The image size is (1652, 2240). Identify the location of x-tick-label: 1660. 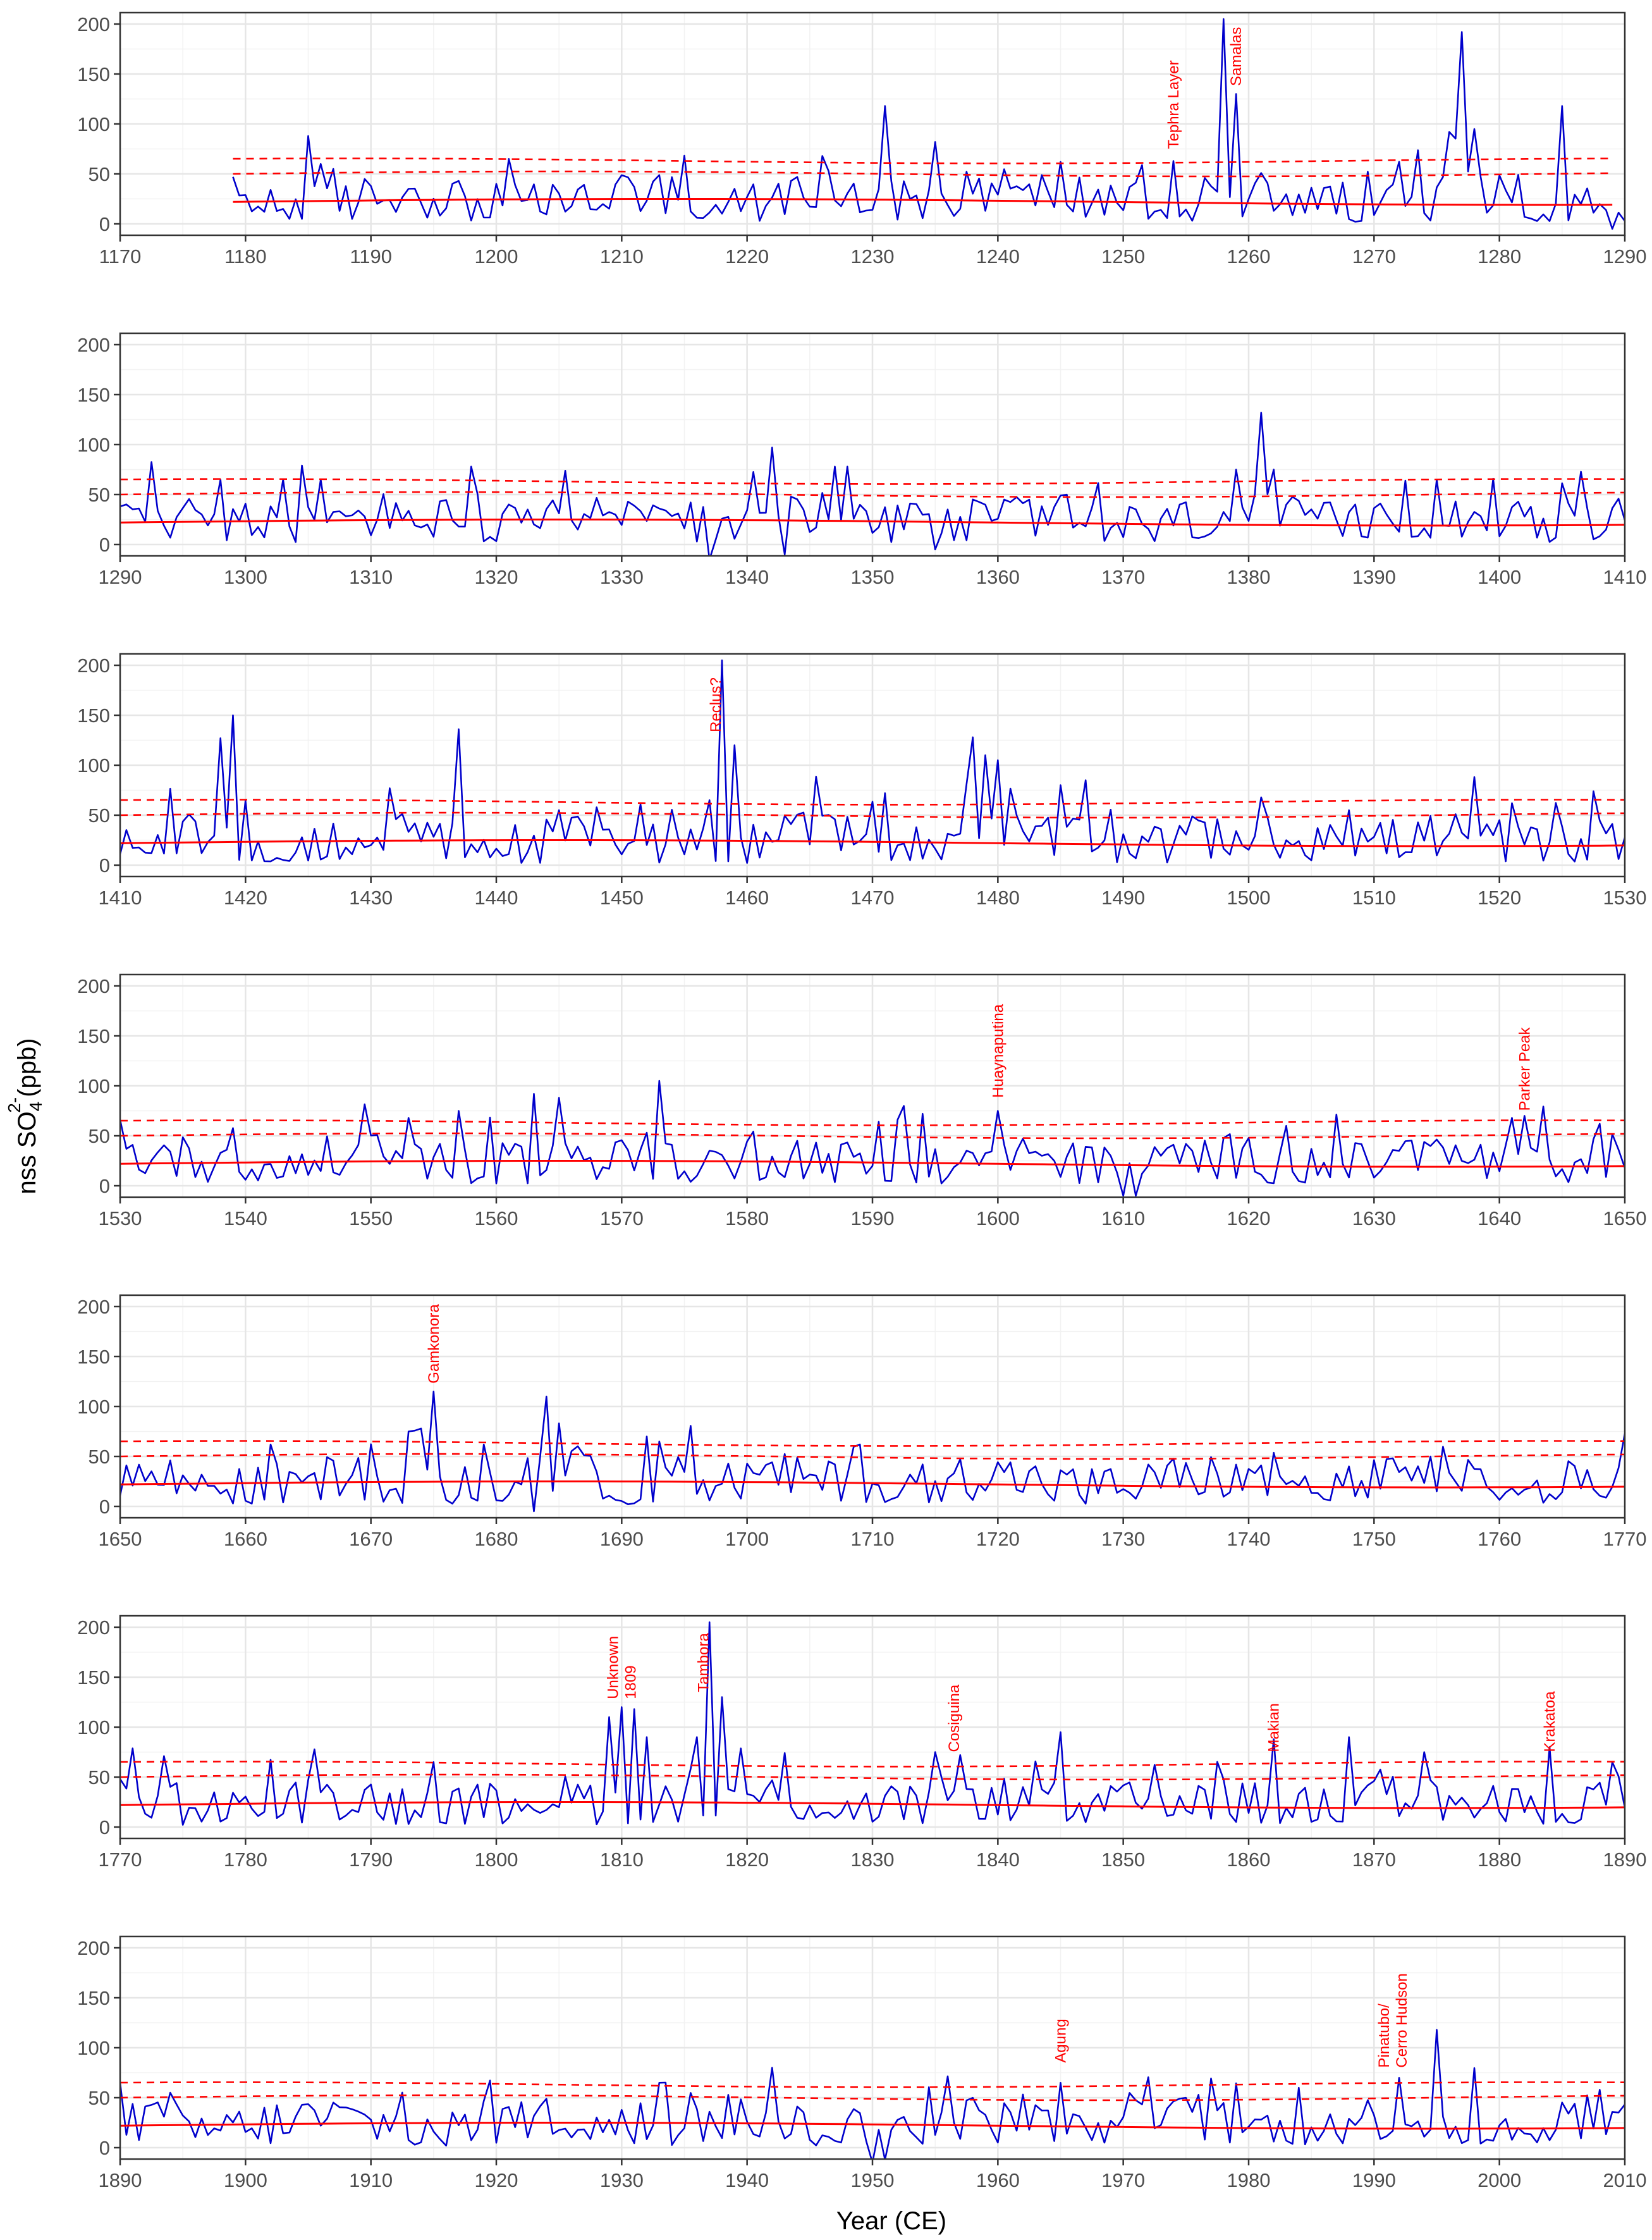
(245, 1539).